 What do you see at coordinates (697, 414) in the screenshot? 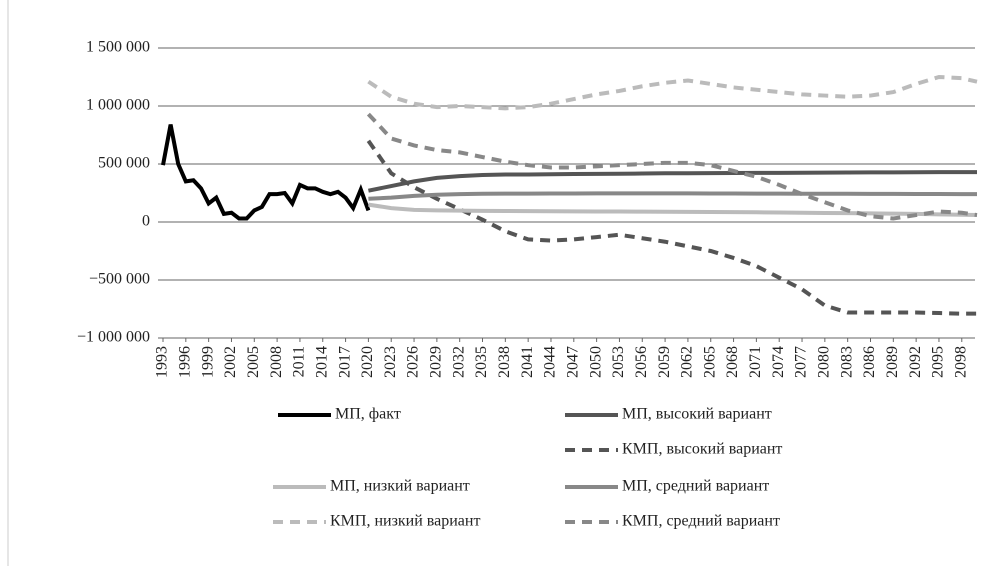
I see `legend-label: МП, высокий вариант` at bounding box center [697, 414].